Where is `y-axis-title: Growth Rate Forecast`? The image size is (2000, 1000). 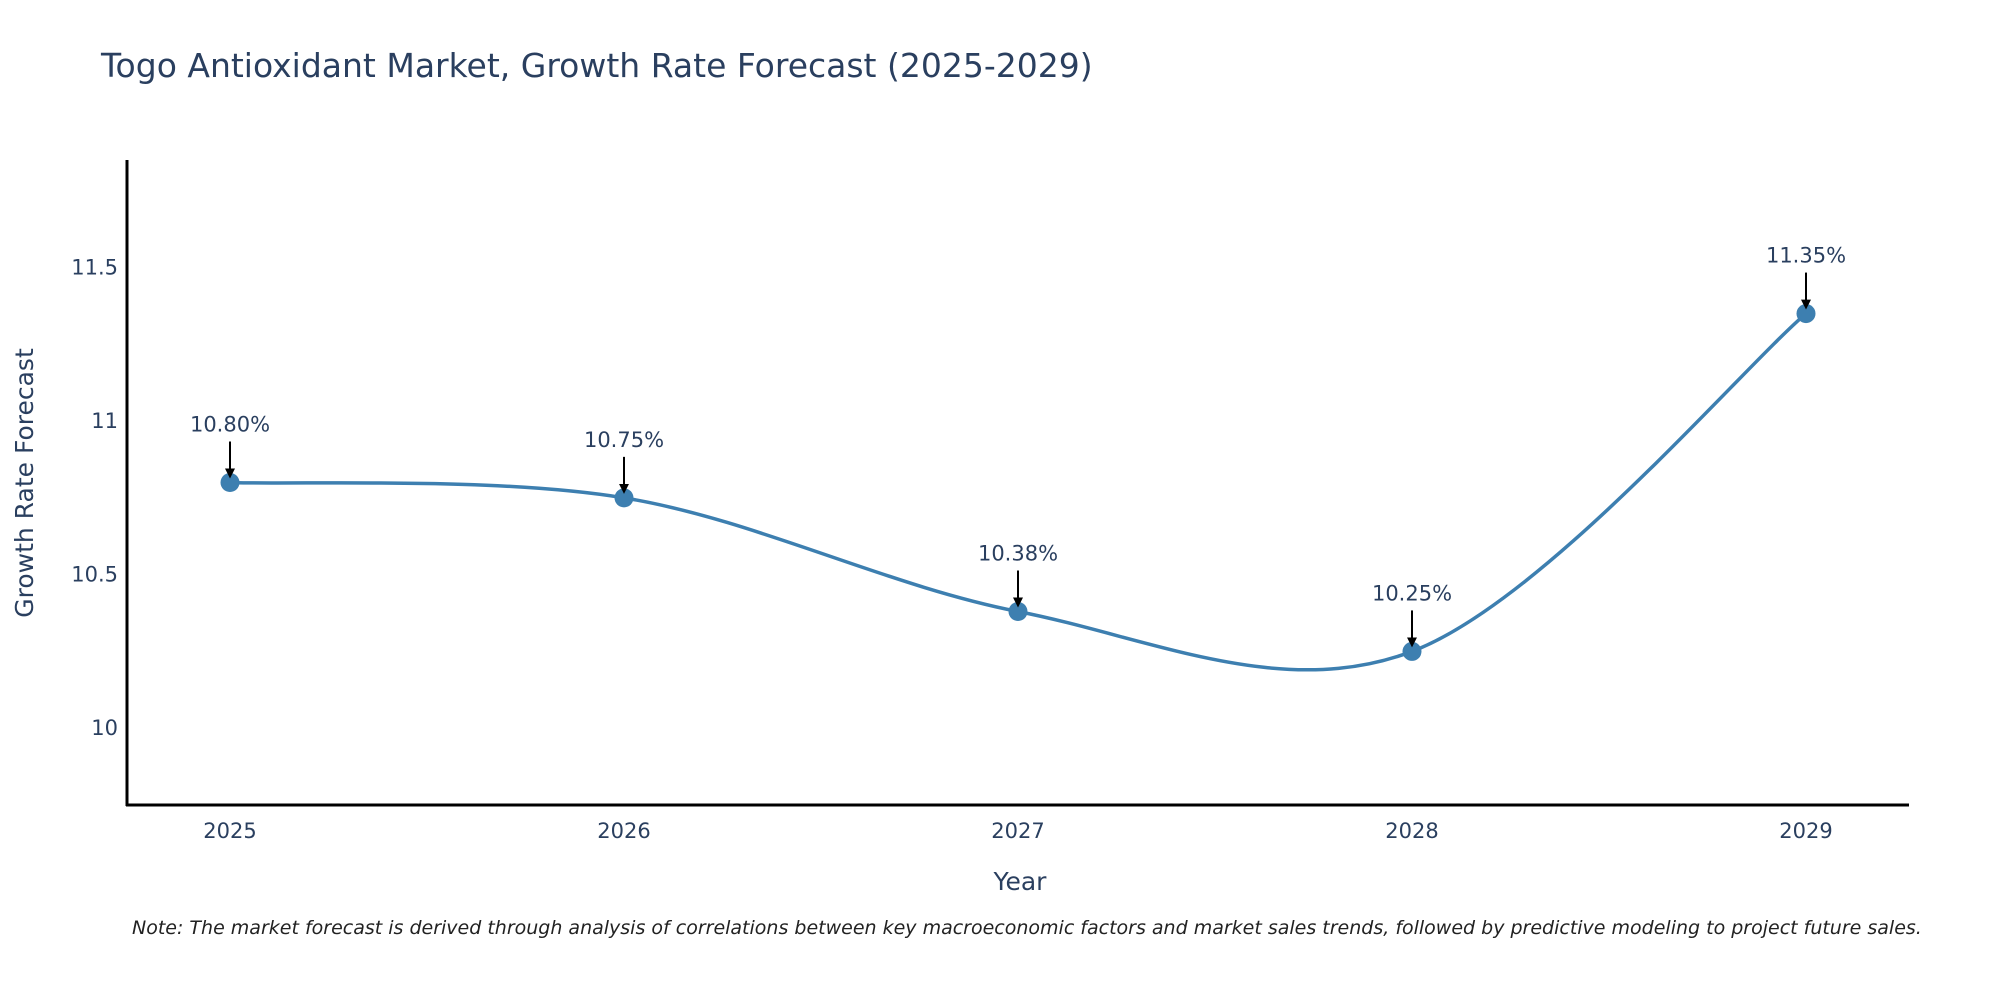 y-axis-title: Growth Rate Forecast is located at coordinates (24, 483).